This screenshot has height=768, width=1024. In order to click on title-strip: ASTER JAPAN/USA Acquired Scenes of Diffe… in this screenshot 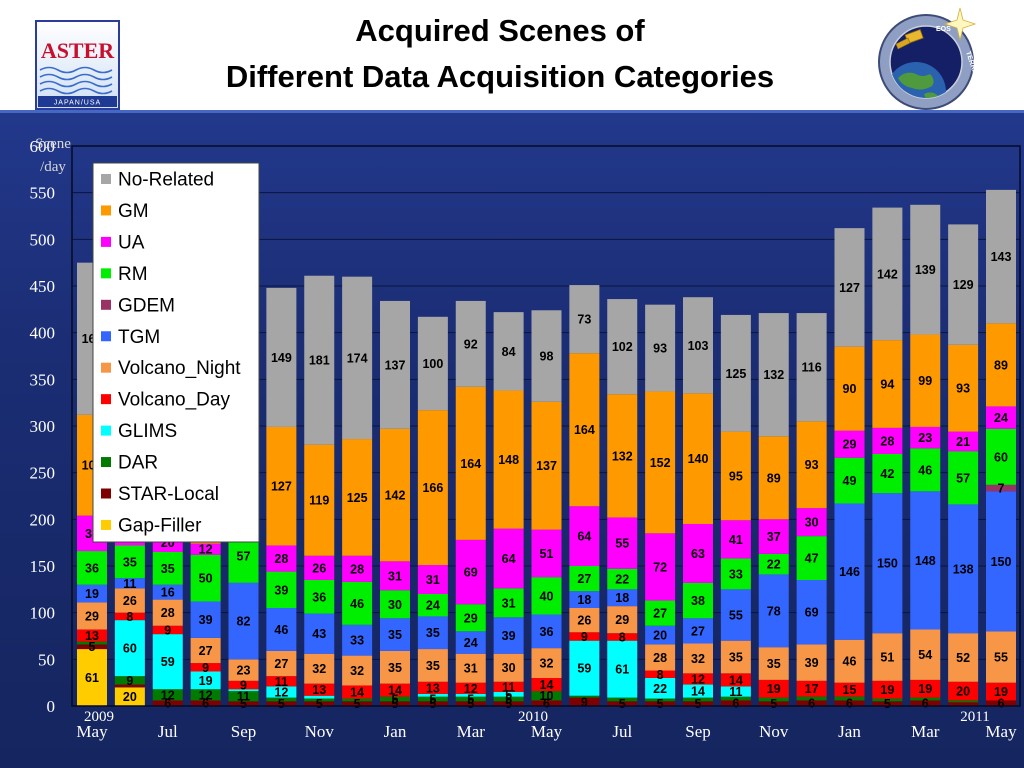, I will do `click(512, 55)`.